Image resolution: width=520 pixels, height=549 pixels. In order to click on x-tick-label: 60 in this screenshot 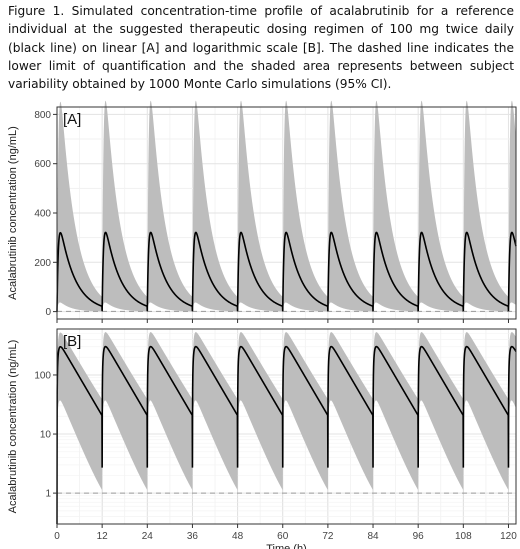, I will do `click(283, 536)`.